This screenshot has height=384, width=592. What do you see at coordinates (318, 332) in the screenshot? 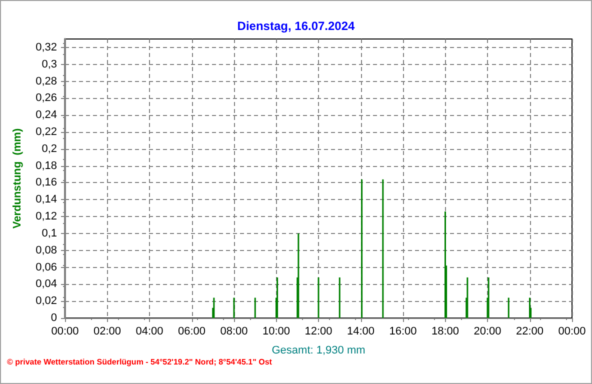
I see `x-tick-label: 12:00` at bounding box center [318, 332].